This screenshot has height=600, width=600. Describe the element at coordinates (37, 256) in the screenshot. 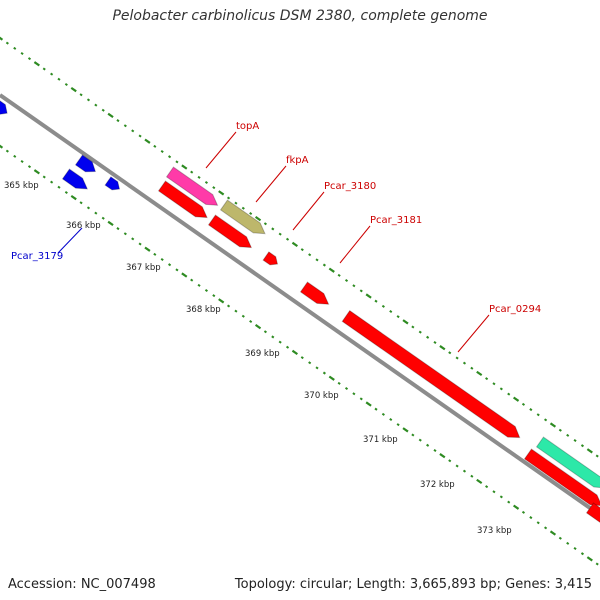

I see `gene-label-Pcar_3179: Pcar_3179` at that location.